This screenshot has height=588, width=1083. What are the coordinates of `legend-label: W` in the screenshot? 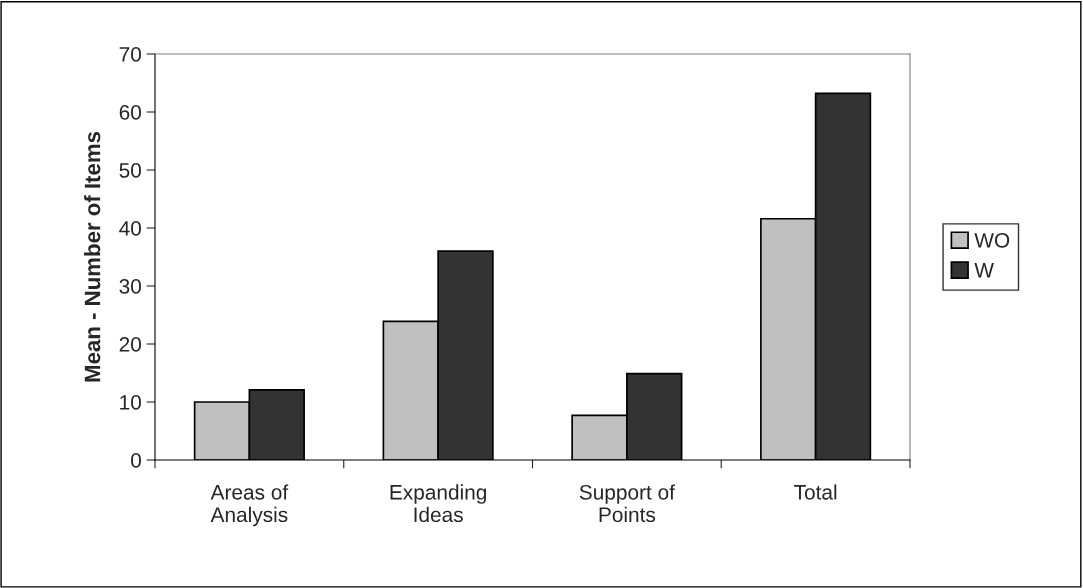 It's located at (984, 270).